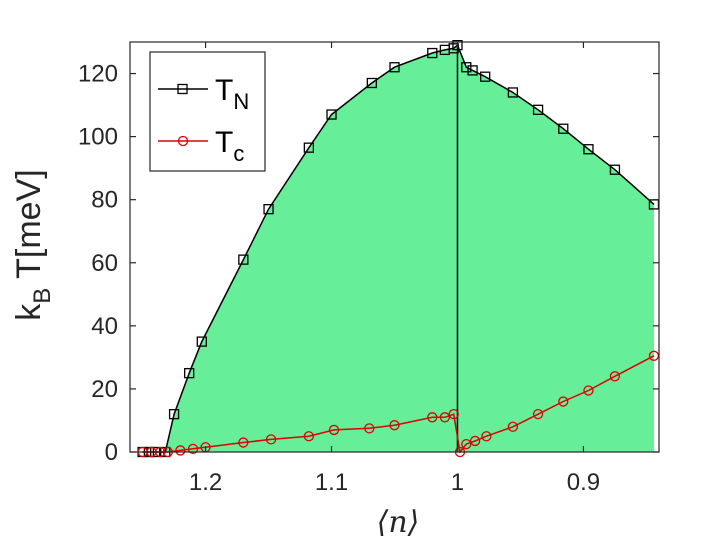  I want to click on legend-label-tn: TN, so click(232, 94).